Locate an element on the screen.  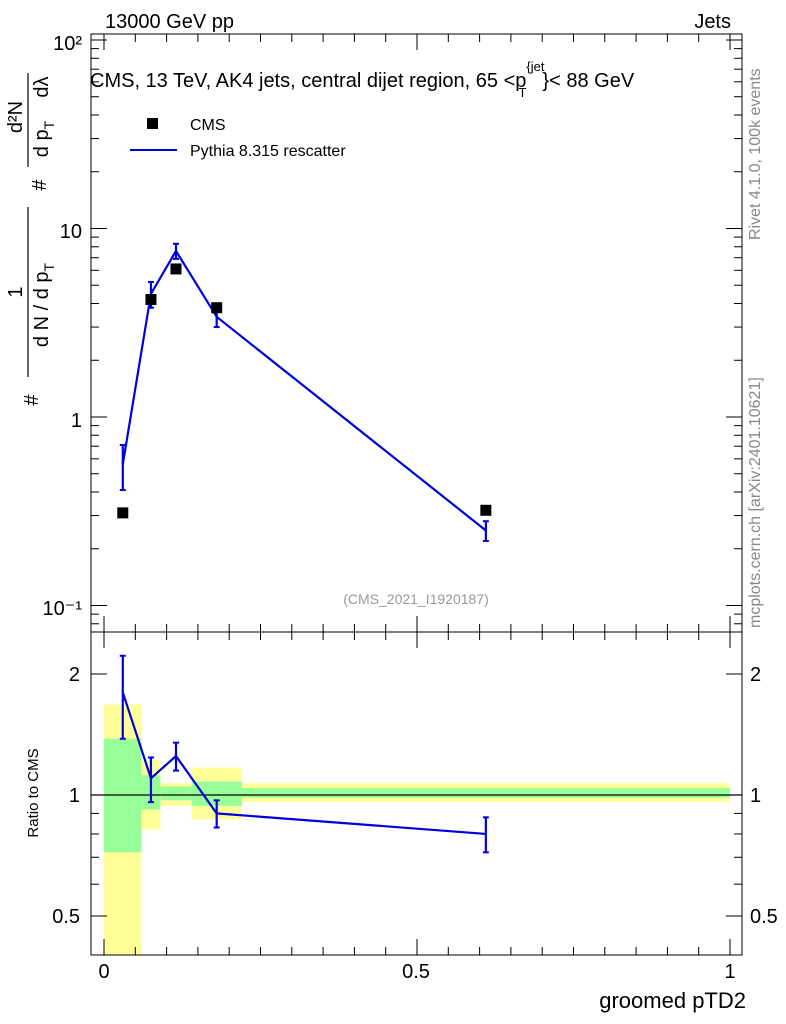
y-tick-label-10: 10 is located at coordinates (71, 232).